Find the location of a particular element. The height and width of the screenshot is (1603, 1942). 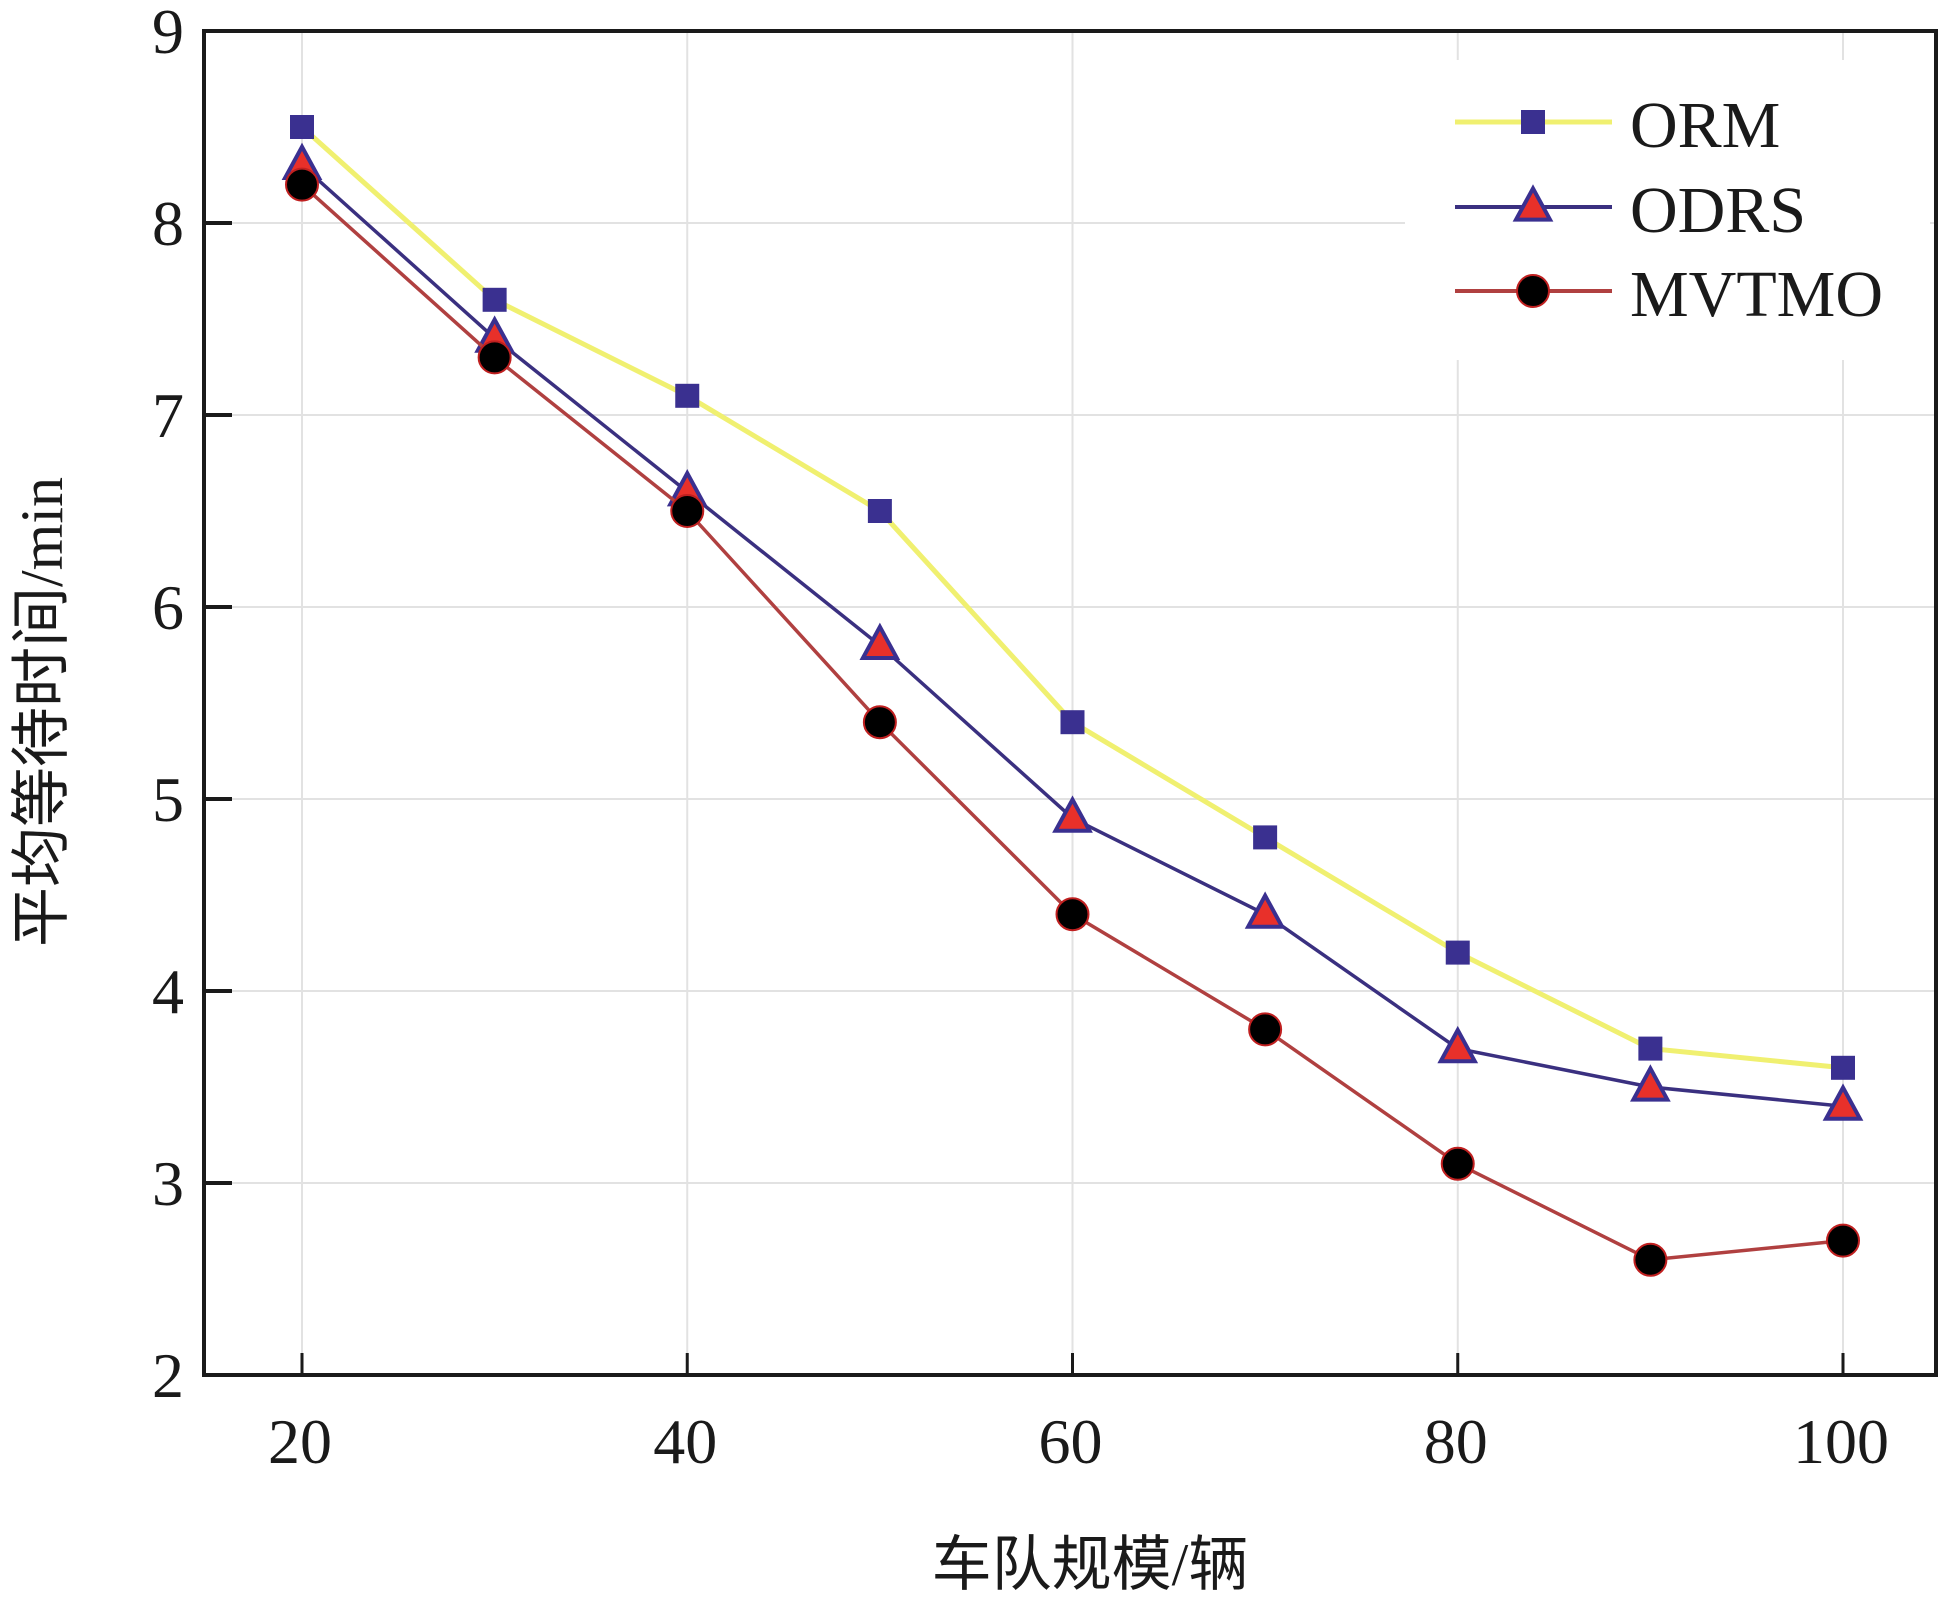

y-axis-title: 平均等待时间/min is located at coordinates (42, 712).